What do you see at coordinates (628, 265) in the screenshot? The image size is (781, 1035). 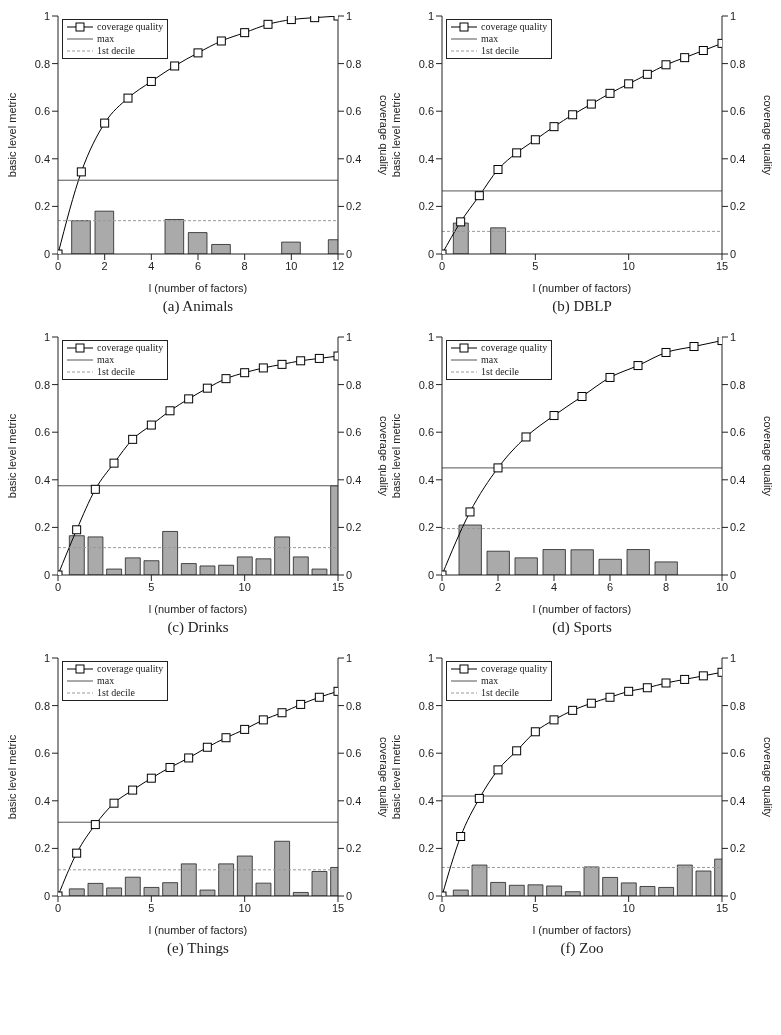 I see `x-tick-label: 10` at bounding box center [628, 265].